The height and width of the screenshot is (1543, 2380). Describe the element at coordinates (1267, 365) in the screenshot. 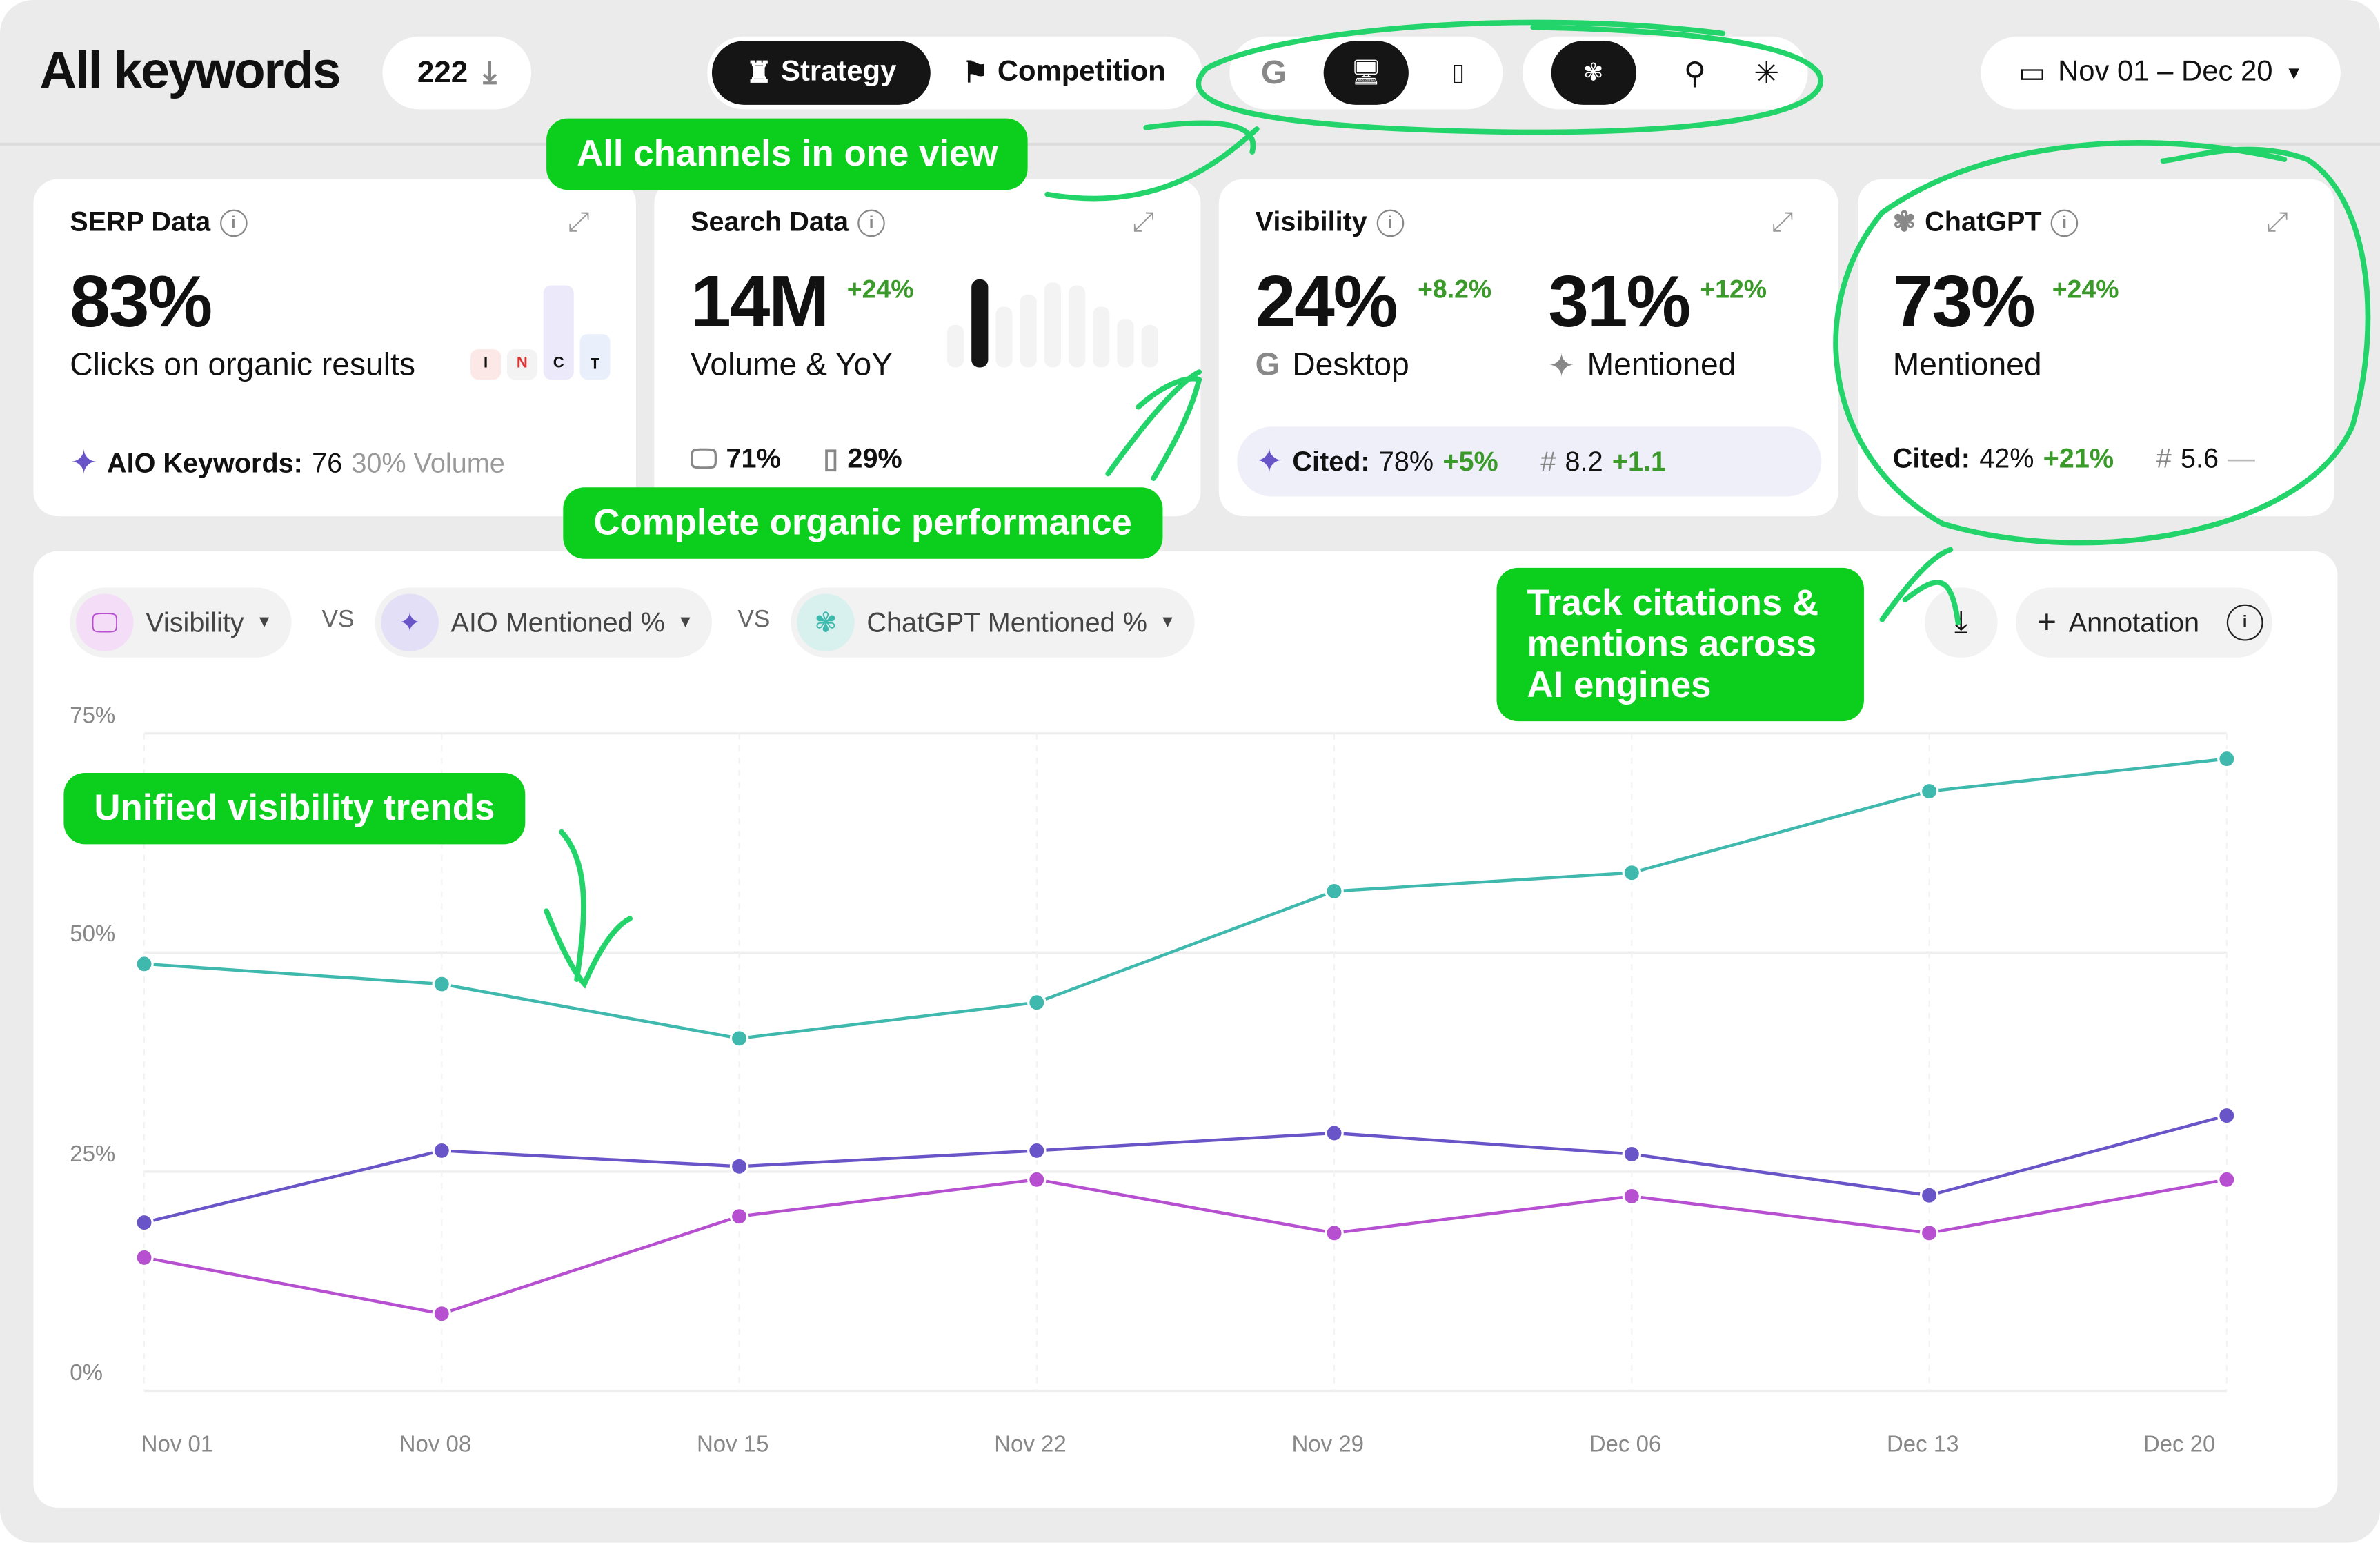

I see `google-icon: G` at that location.